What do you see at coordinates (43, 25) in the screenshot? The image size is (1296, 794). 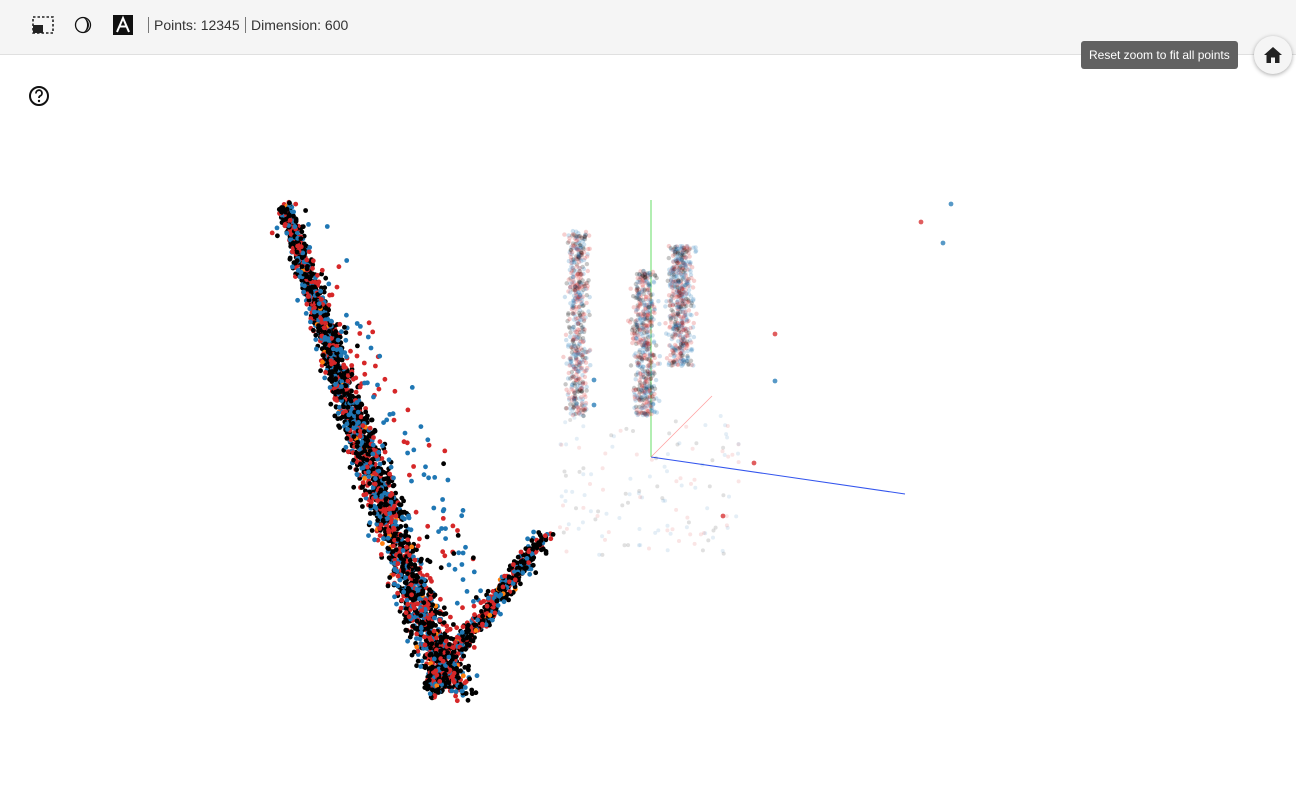 I see `selection-icon` at bounding box center [43, 25].